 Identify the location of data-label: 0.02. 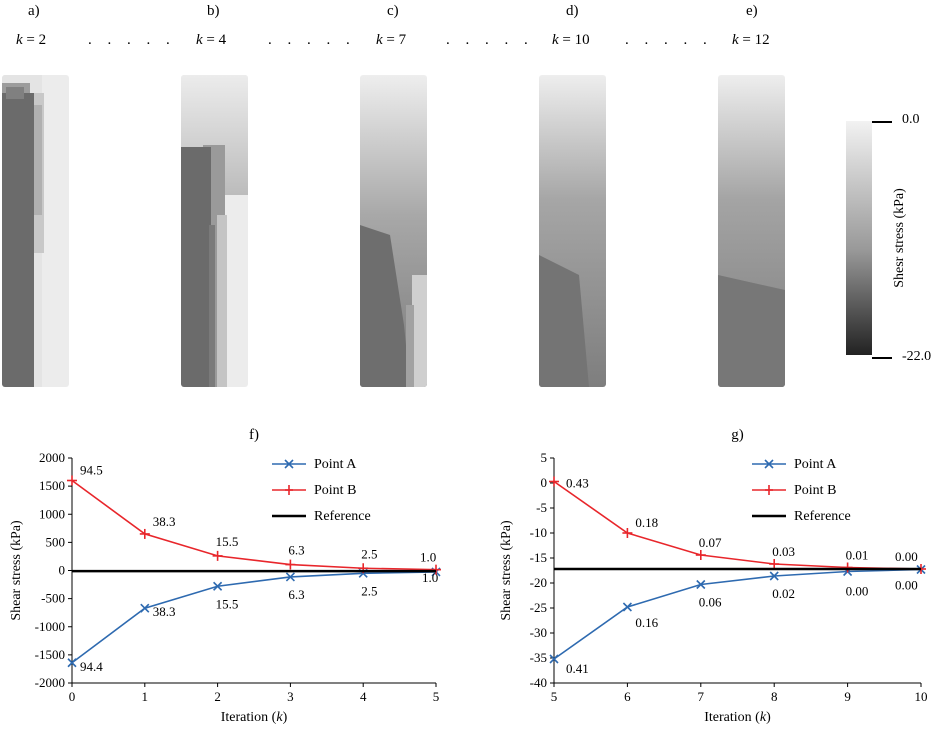
(783, 593).